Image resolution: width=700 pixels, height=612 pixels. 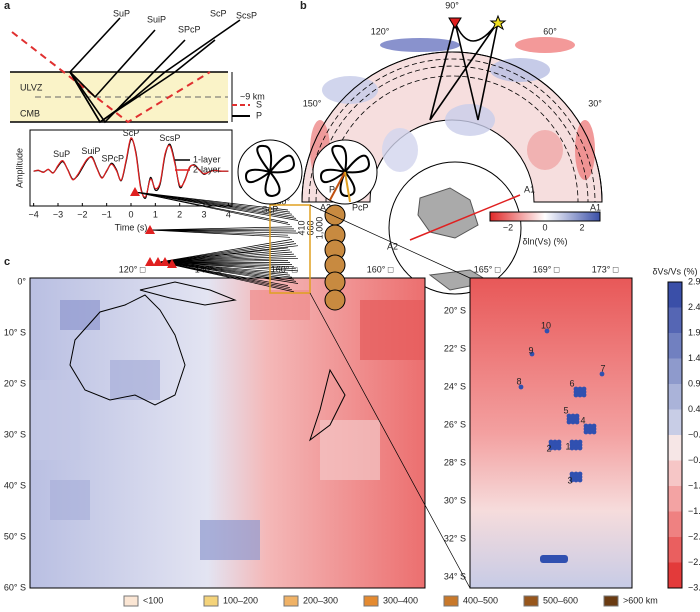 I want to click on profile-label: A1, so click(x=595, y=207).